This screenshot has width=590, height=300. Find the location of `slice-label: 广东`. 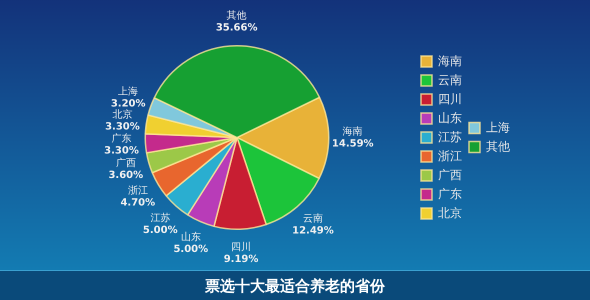

slice-label: 广东 is located at coordinates (121, 138).